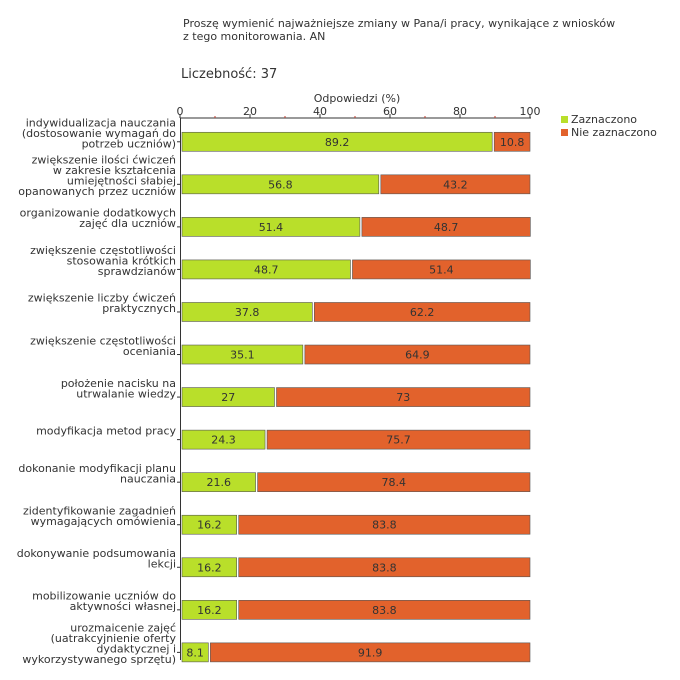  What do you see at coordinates (229, 74) in the screenshot?
I see `sample-count: Liczebność: 37` at bounding box center [229, 74].